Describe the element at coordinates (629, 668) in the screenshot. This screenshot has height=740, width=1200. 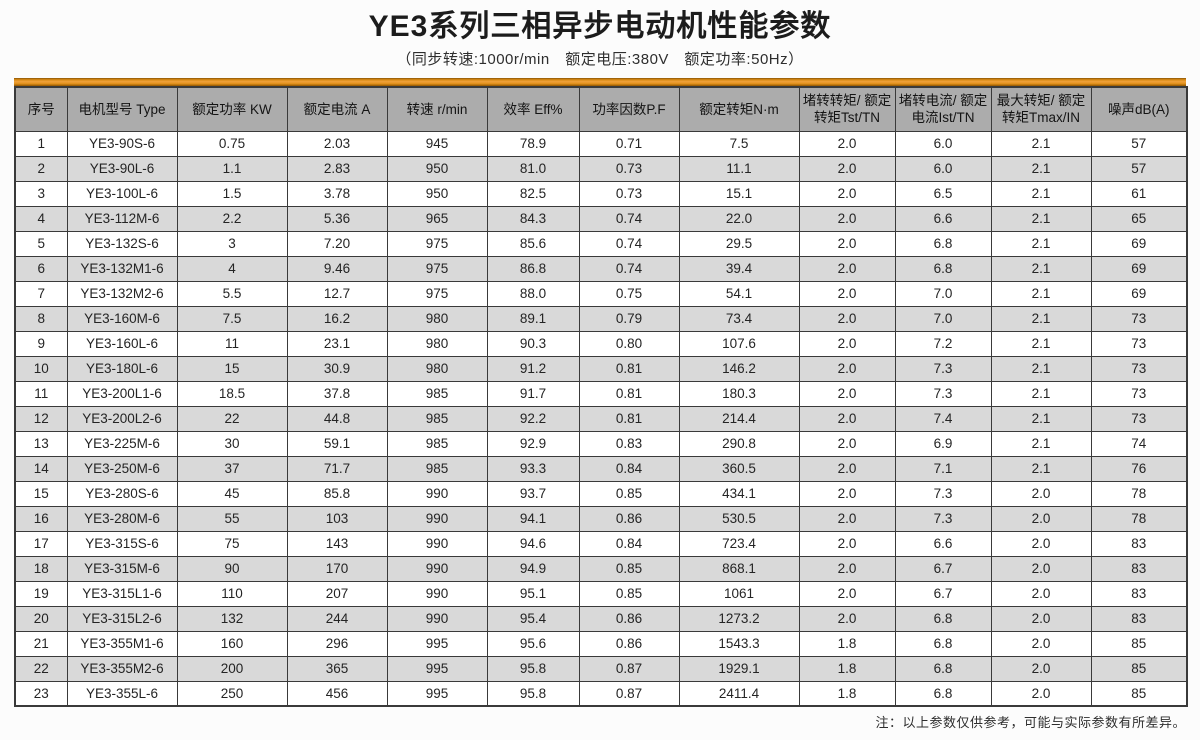
I see `table-cell: 0.87` at that location.